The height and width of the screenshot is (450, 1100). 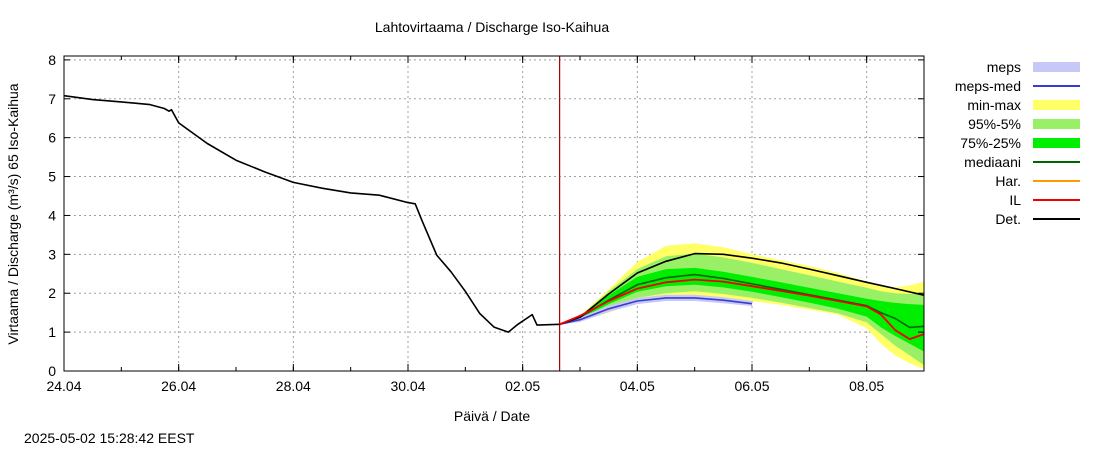 What do you see at coordinates (988, 86) in the screenshot?
I see `legend-label: meps-med` at bounding box center [988, 86].